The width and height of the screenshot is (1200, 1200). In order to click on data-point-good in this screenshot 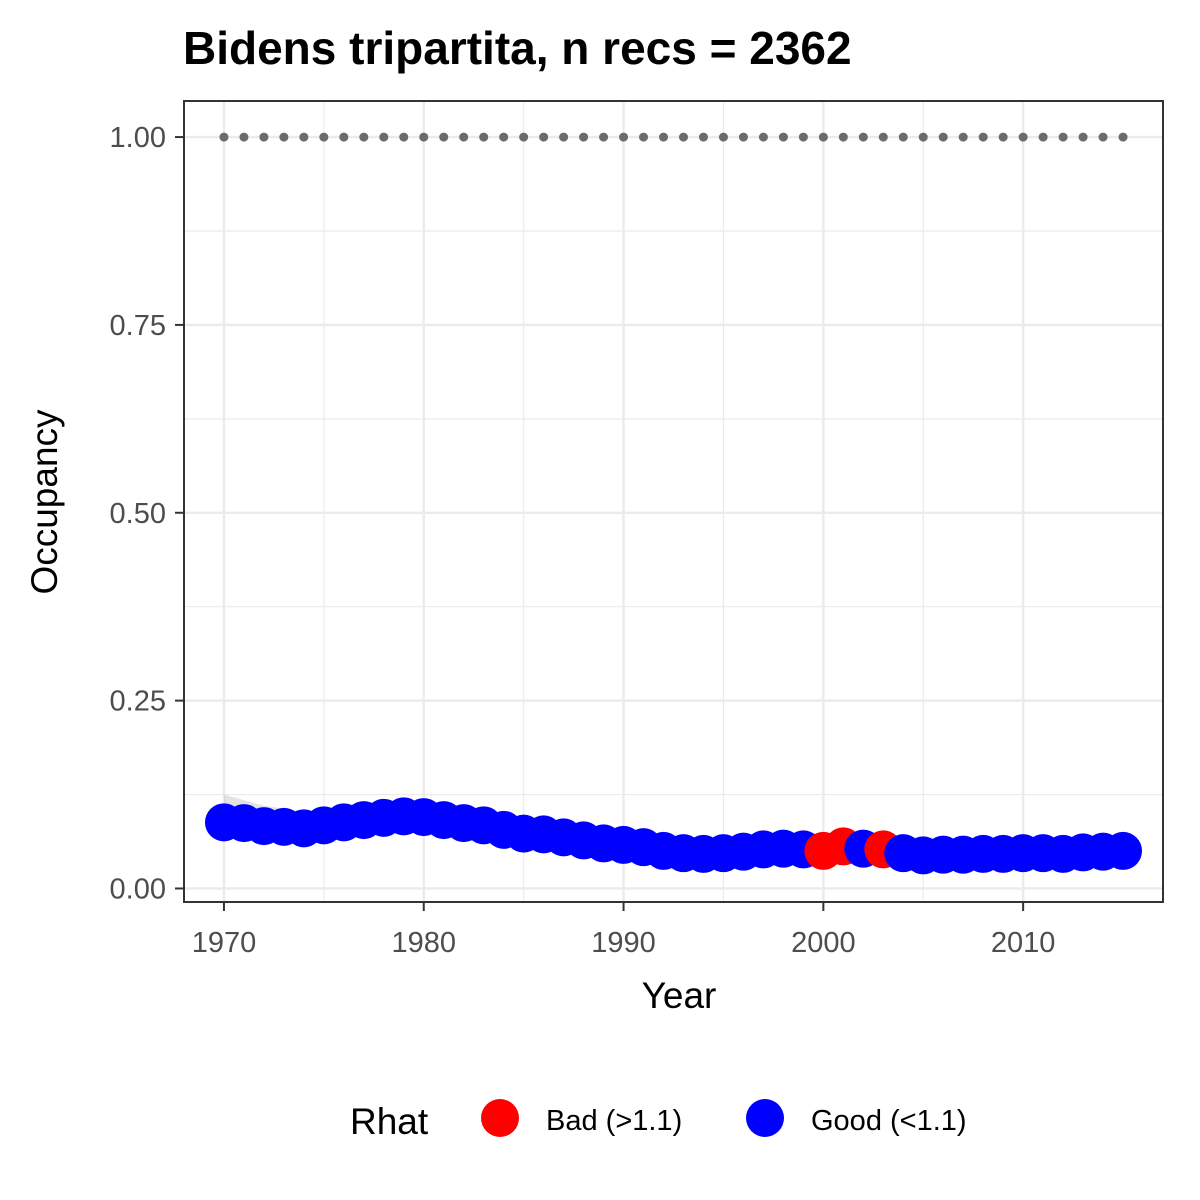, I will do `click(1123, 850)`.